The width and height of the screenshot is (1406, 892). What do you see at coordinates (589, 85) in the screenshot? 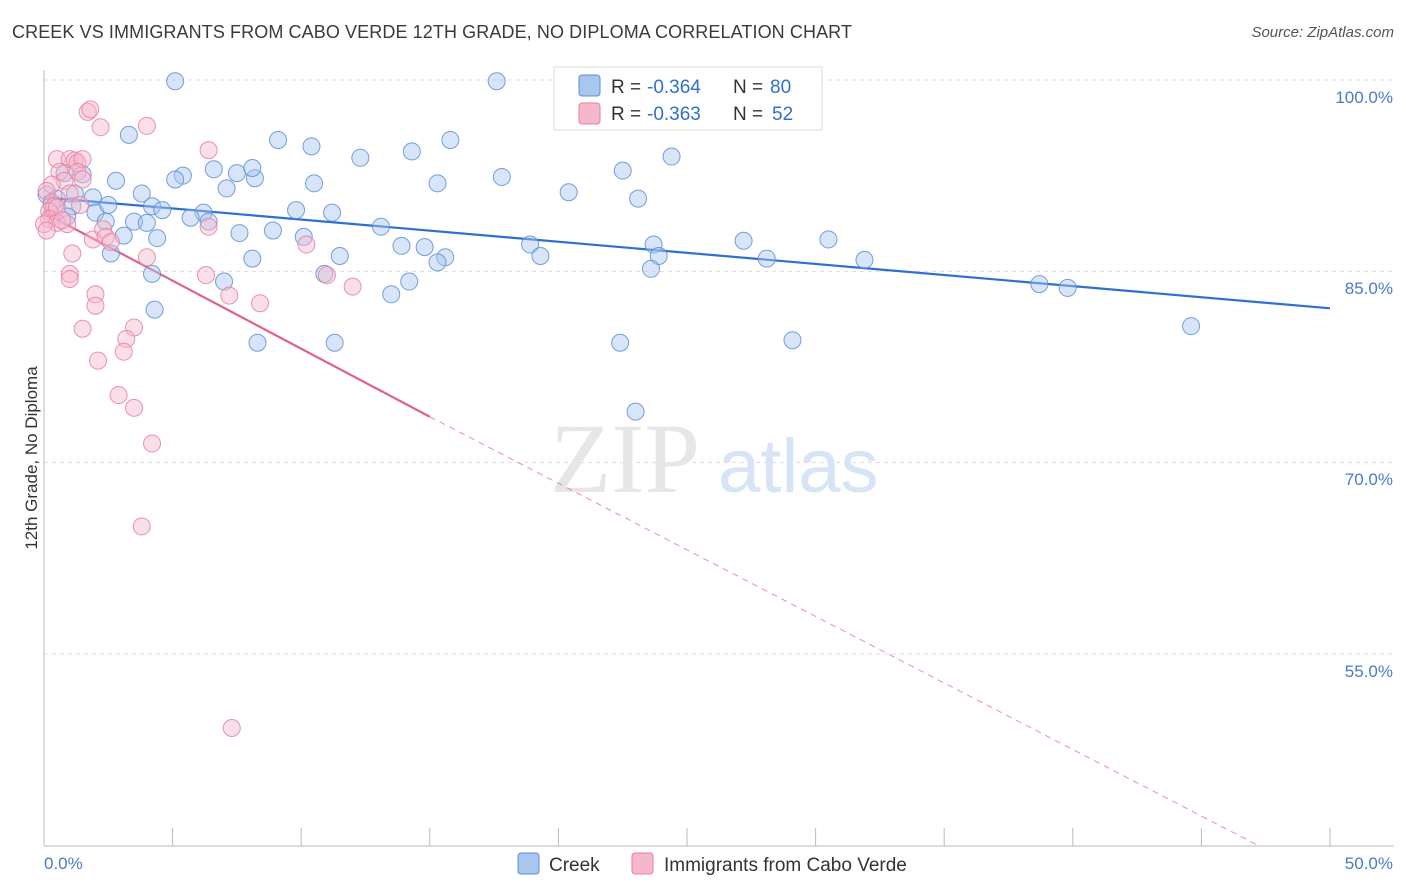
I see `legend-swatch-creek` at bounding box center [589, 85].